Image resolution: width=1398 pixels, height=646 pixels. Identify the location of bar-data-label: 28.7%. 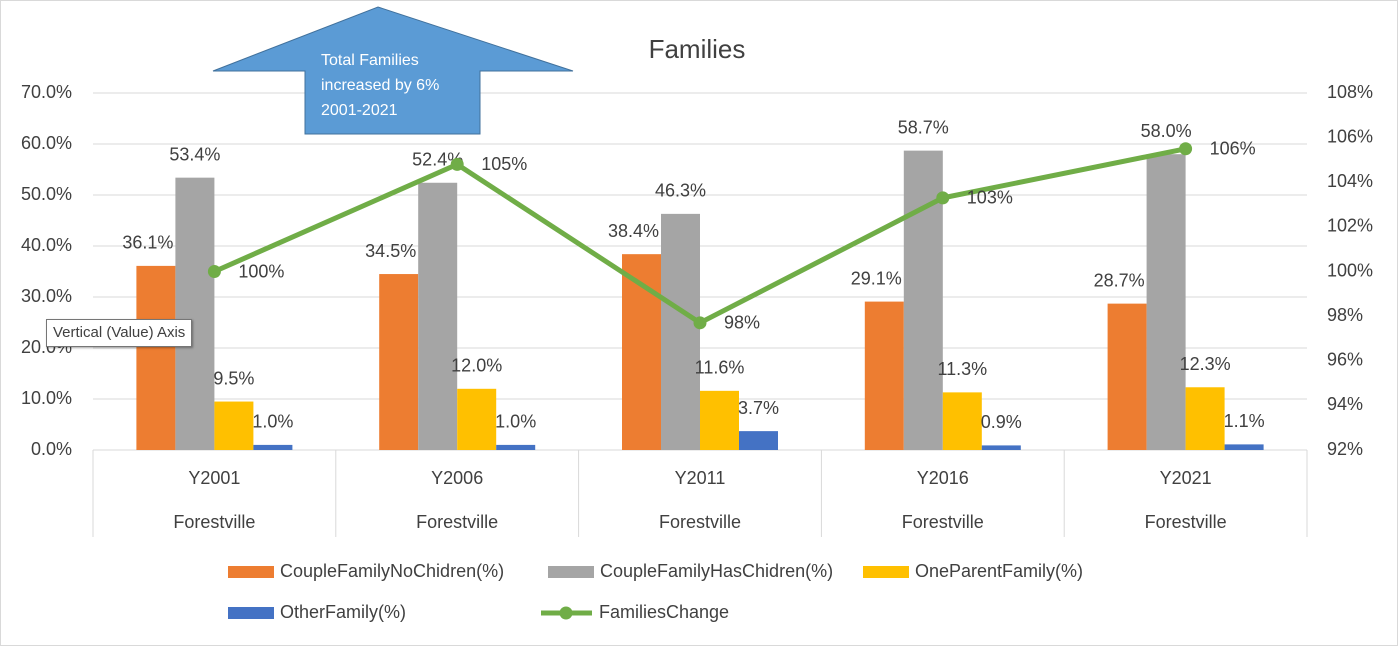
(1119, 280).